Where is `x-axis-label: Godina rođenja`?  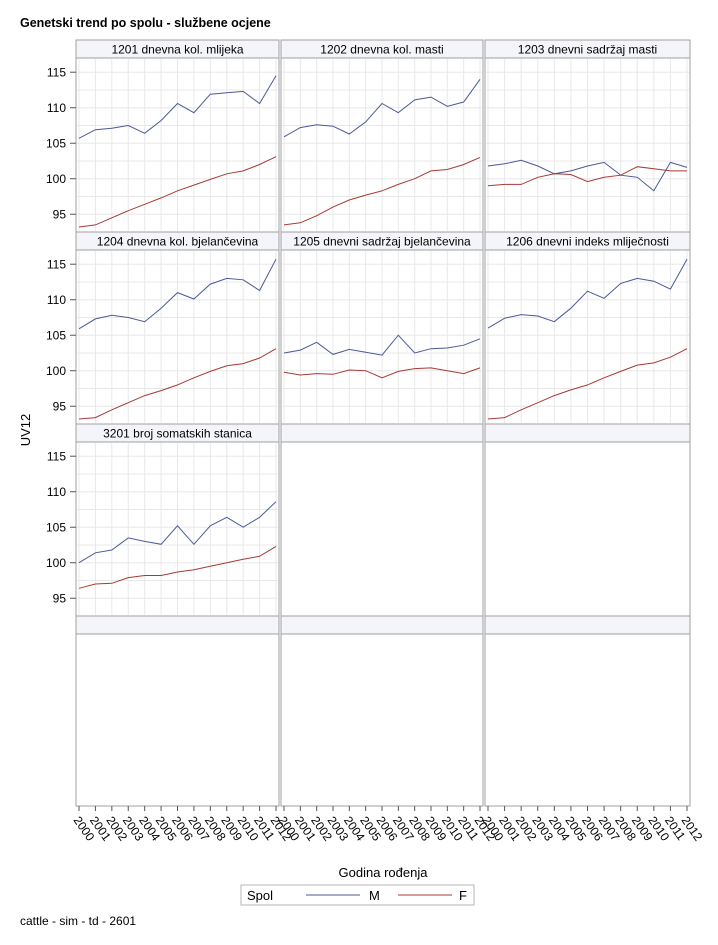
x-axis-label: Godina rođenja is located at coordinates (384, 872).